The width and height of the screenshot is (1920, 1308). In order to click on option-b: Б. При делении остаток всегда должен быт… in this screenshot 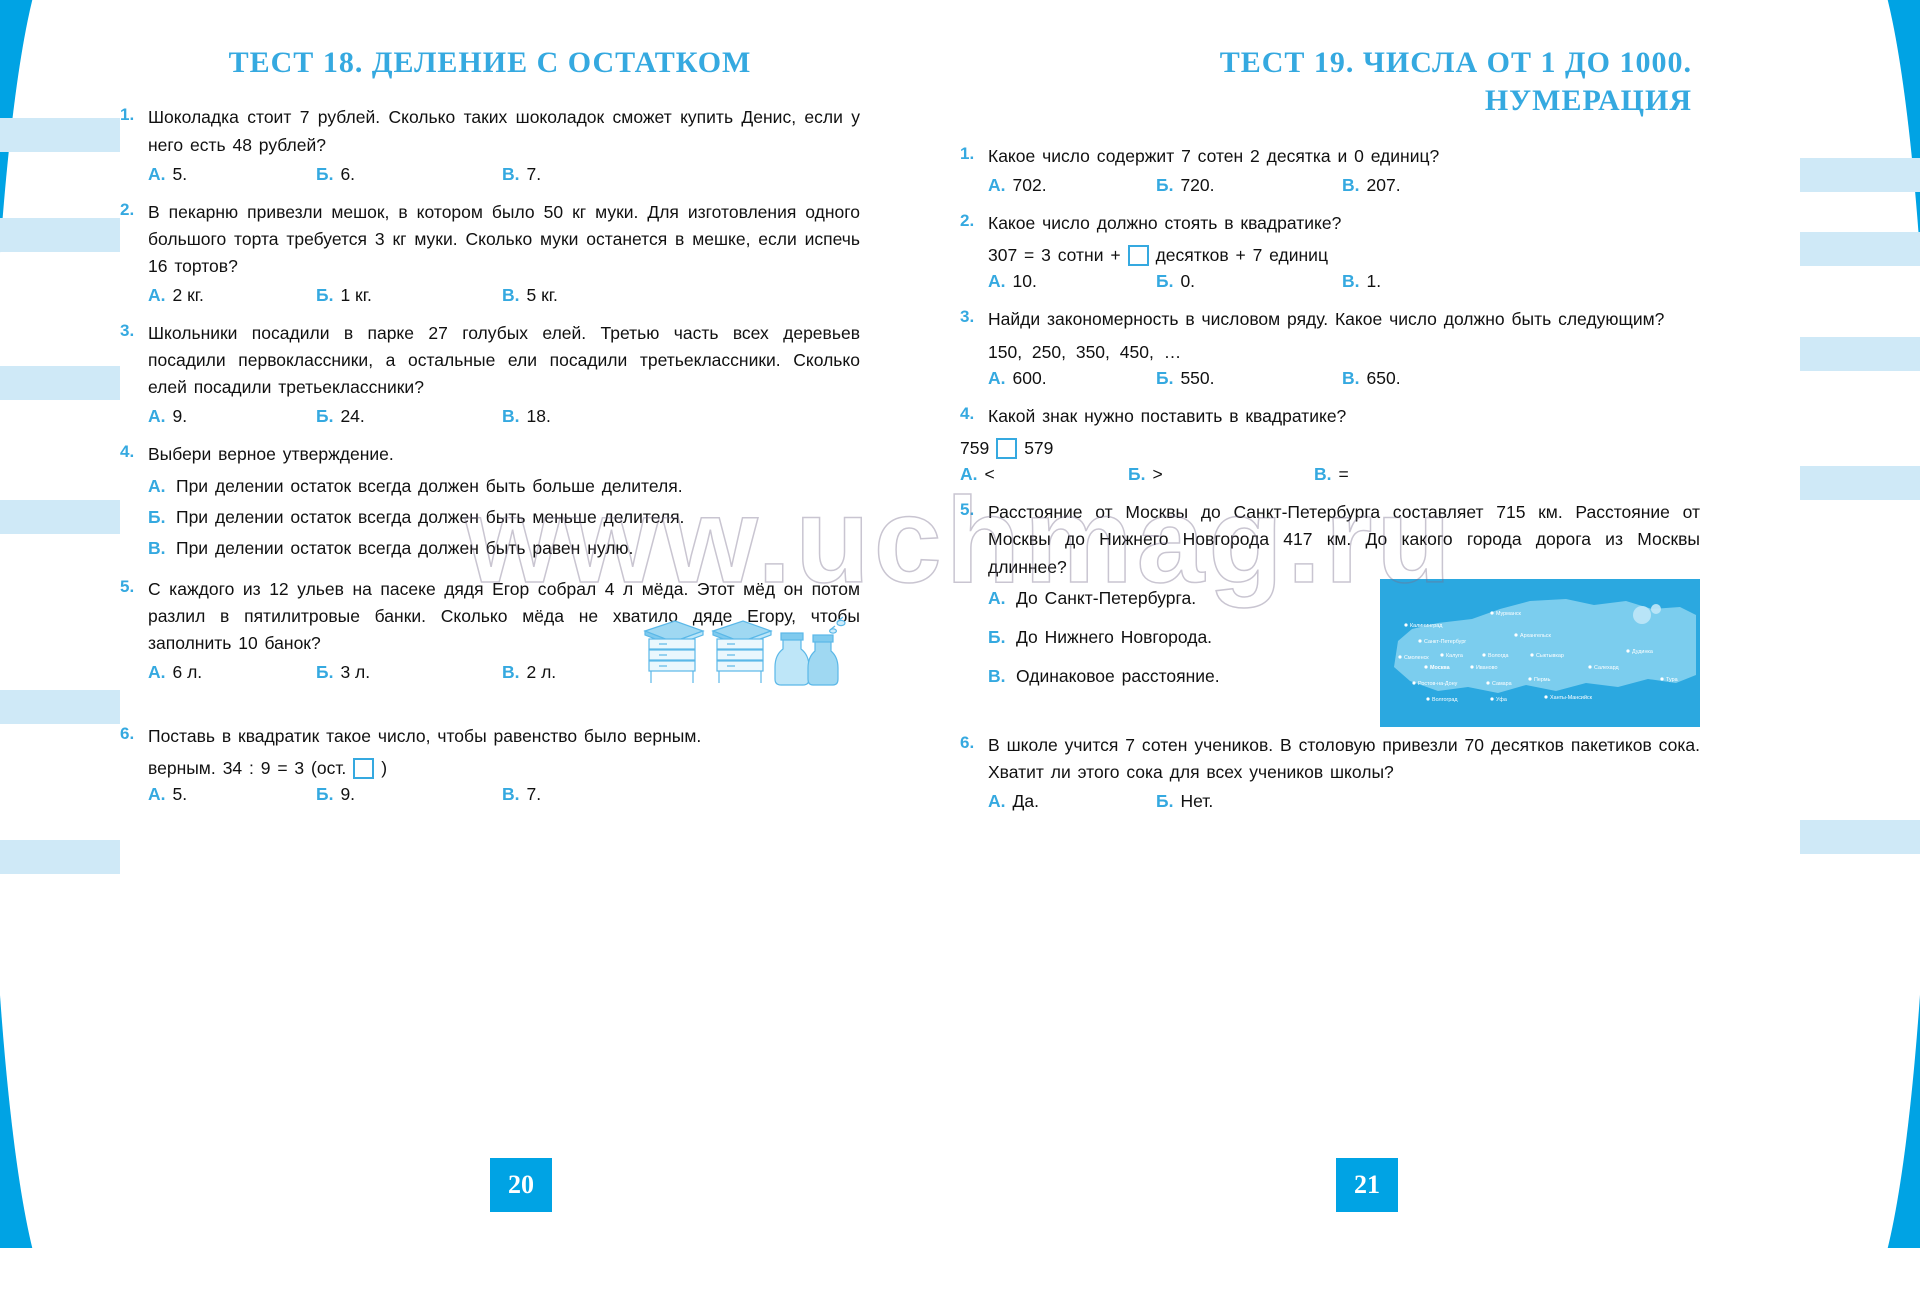, I will do `click(504, 517)`.